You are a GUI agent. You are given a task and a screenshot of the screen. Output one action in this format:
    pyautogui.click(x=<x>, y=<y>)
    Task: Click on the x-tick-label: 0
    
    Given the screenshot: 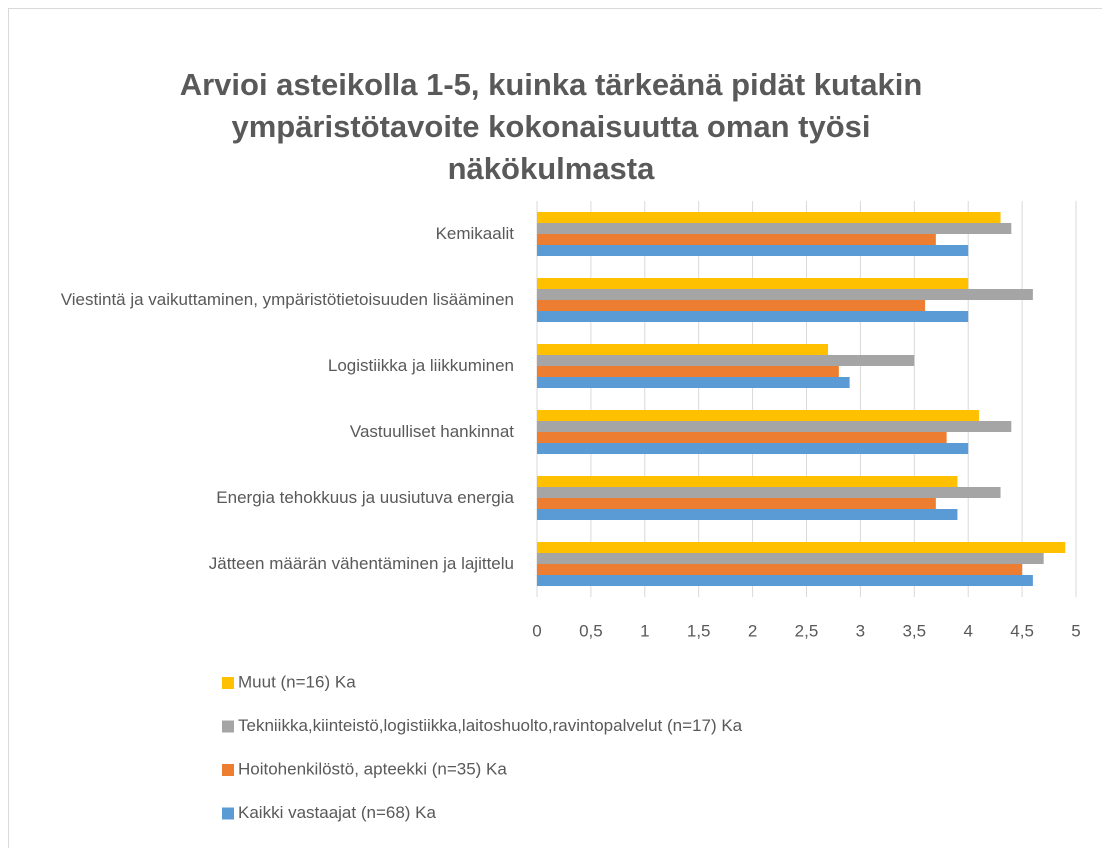 What is the action you would take?
    pyautogui.click(x=536, y=630)
    